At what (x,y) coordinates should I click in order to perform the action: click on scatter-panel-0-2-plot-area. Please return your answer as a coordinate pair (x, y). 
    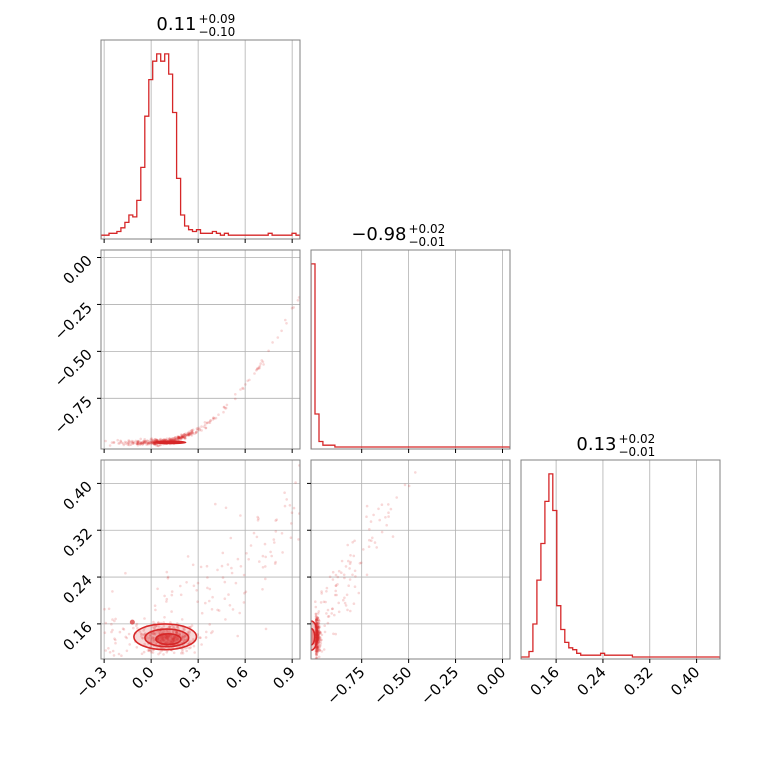
    Looking at the image, I should click on (200, 559).